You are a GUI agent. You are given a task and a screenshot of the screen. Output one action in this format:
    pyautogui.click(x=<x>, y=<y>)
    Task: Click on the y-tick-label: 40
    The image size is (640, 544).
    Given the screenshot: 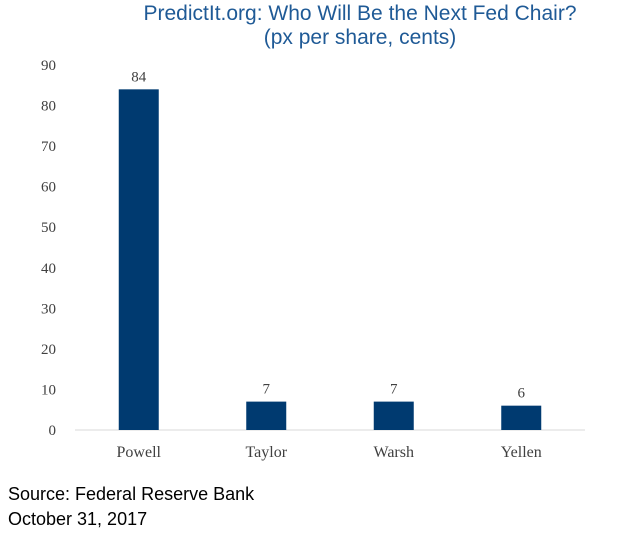 What is the action you would take?
    pyautogui.click(x=48, y=269)
    